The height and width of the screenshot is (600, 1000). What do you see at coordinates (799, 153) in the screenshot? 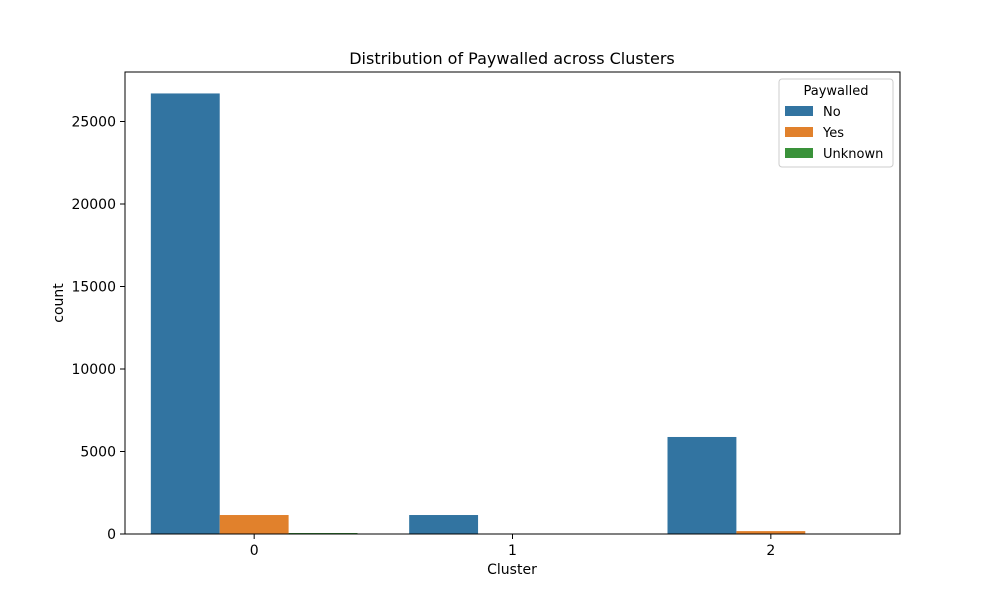
I see `legend-swatch-unknown` at bounding box center [799, 153].